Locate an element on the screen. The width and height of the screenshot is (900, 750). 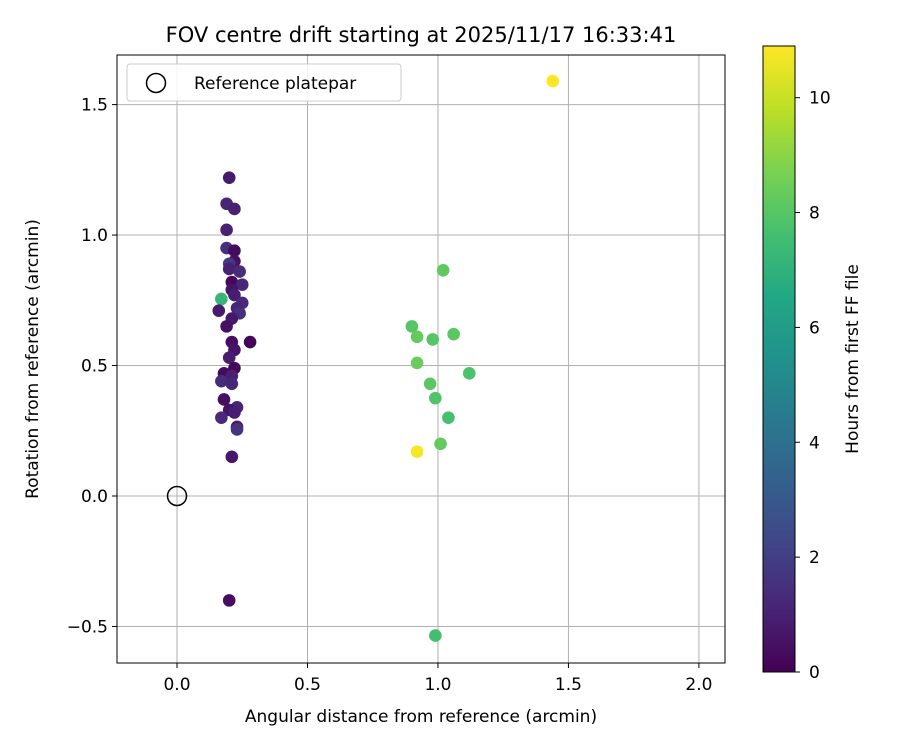
reference-marker-layer is located at coordinates (177, 496).